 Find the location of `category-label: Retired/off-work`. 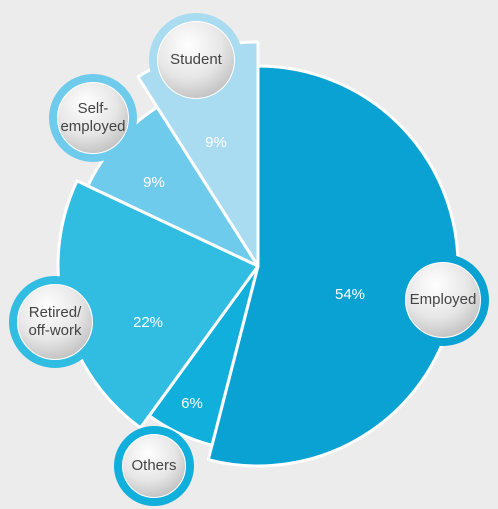

category-label: Retired/off-work is located at coordinates (55, 321).